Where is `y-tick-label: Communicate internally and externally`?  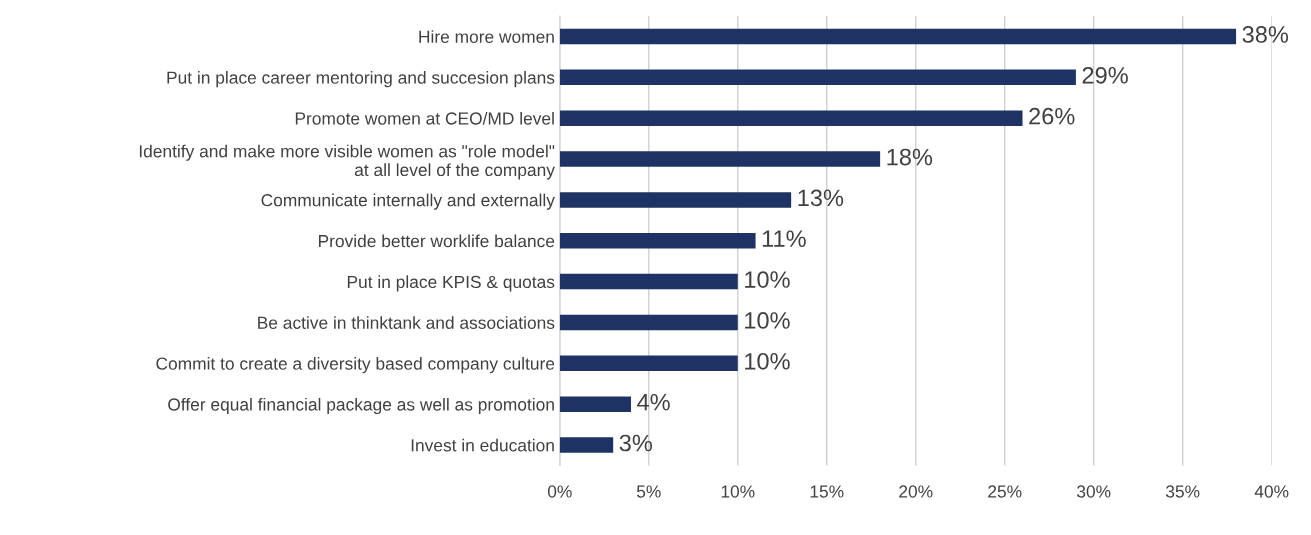 y-tick-label: Communicate internally and externally is located at coordinates (408, 201).